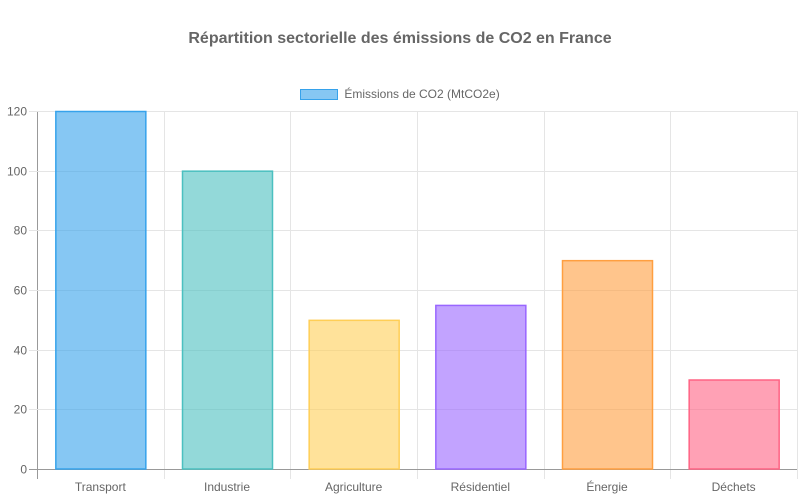  What do you see at coordinates (227, 487) in the screenshot?
I see `x-tick-label: Industrie` at bounding box center [227, 487].